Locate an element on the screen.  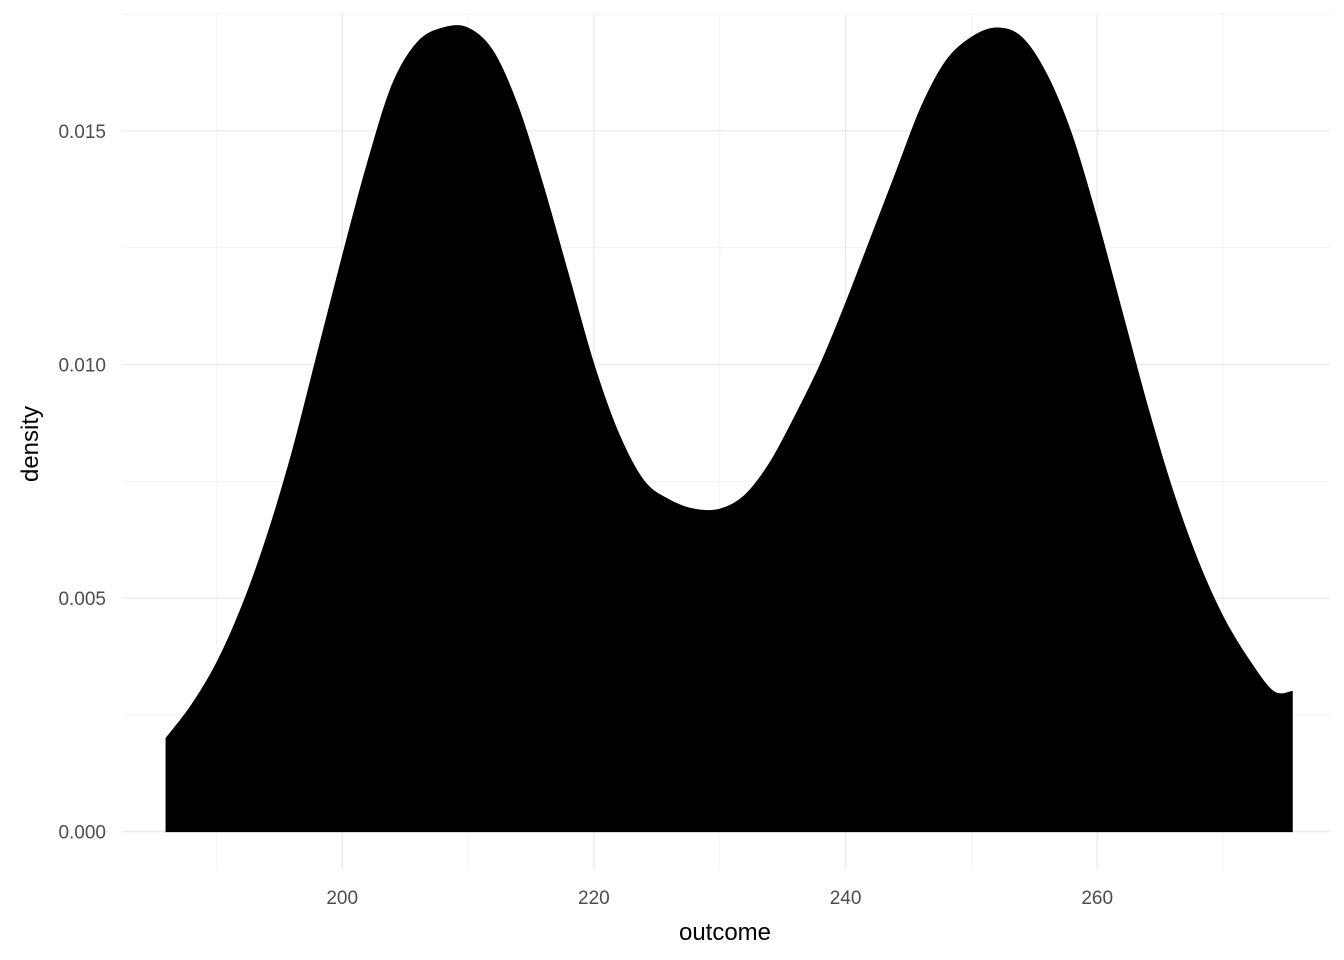
x-tick-label: 220 is located at coordinates (594, 898).